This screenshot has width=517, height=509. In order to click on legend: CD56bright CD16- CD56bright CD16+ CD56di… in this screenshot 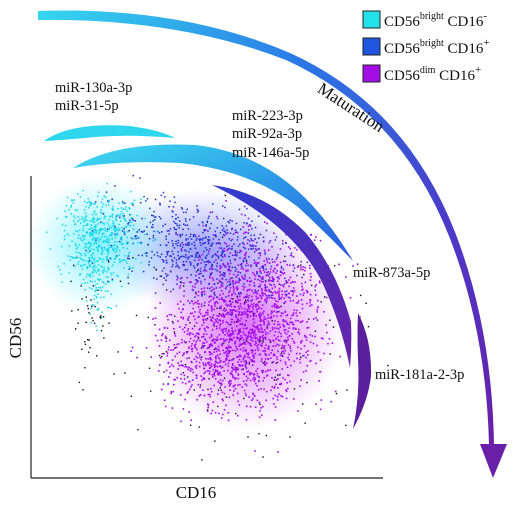, I will do `click(426, 47)`.